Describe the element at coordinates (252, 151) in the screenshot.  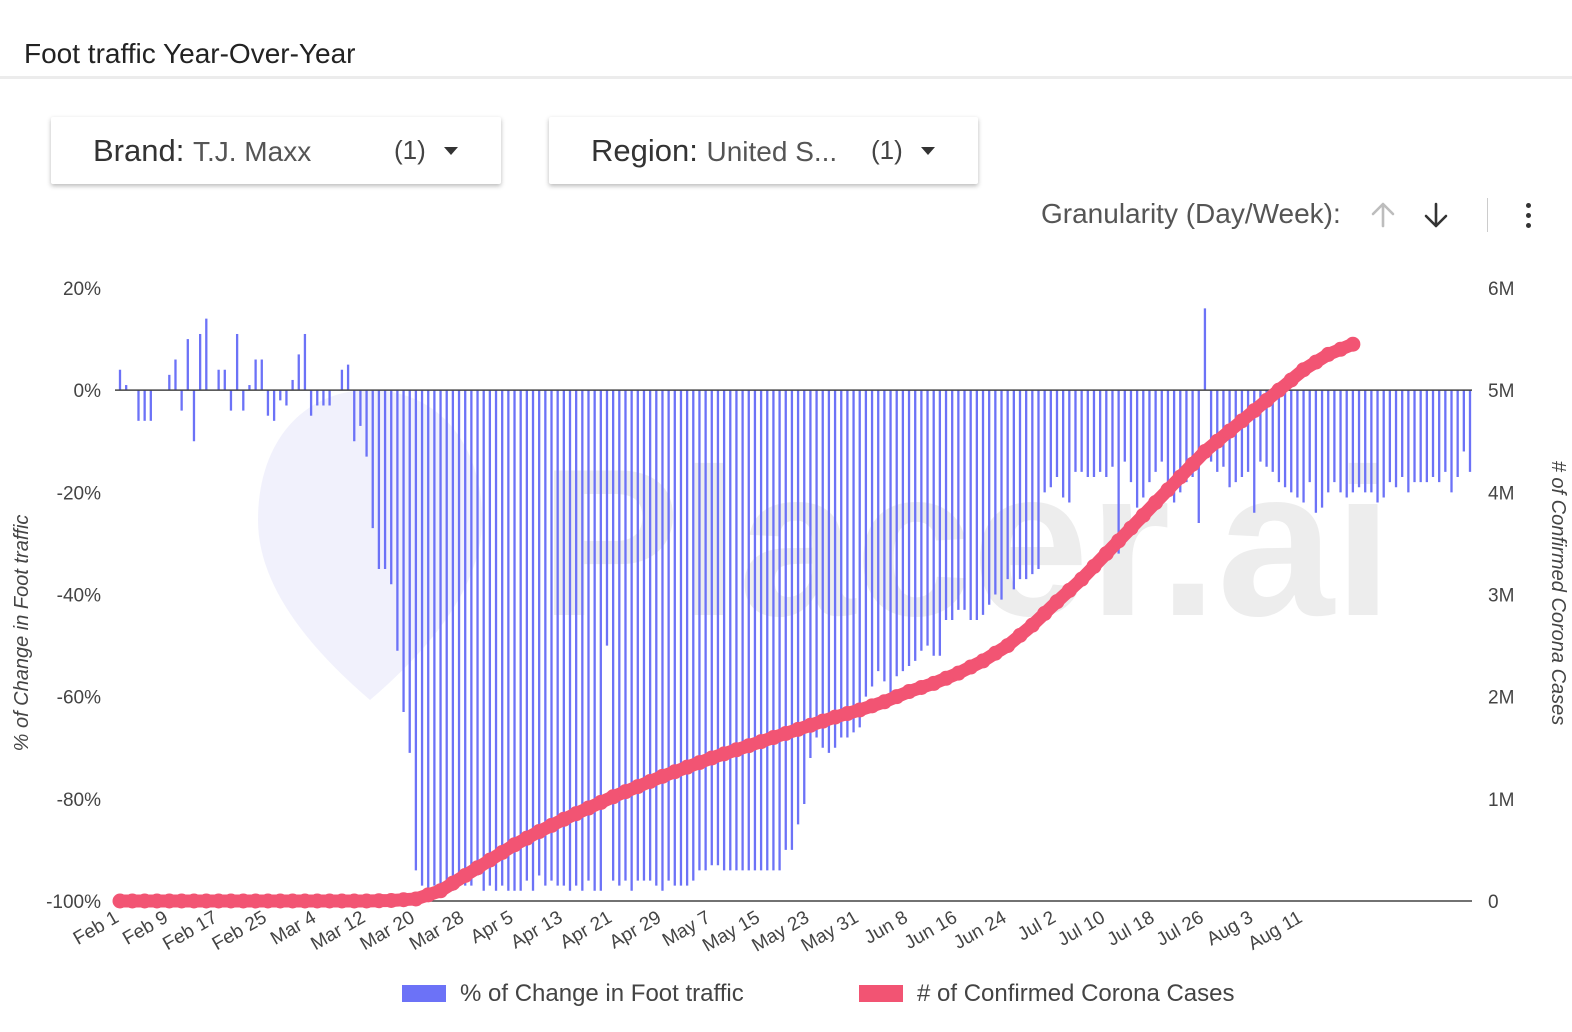
I see `brand-filter-value: T.J. Maxx` at that location.